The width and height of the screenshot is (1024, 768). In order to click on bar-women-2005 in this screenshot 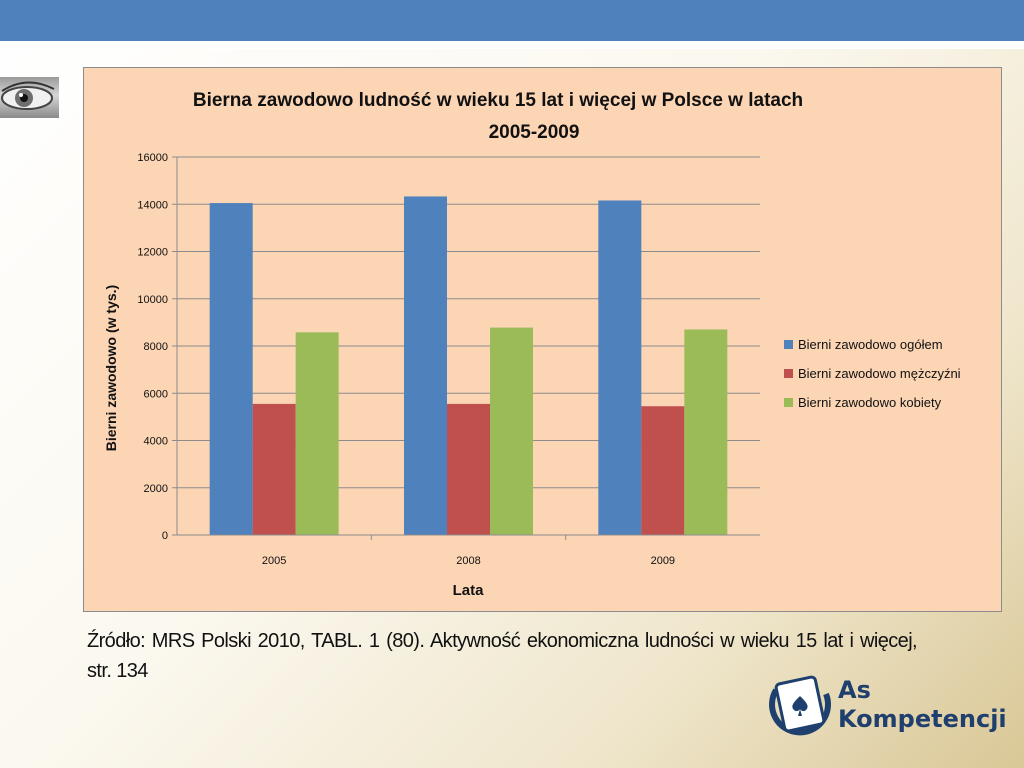, I will do `click(317, 433)`.